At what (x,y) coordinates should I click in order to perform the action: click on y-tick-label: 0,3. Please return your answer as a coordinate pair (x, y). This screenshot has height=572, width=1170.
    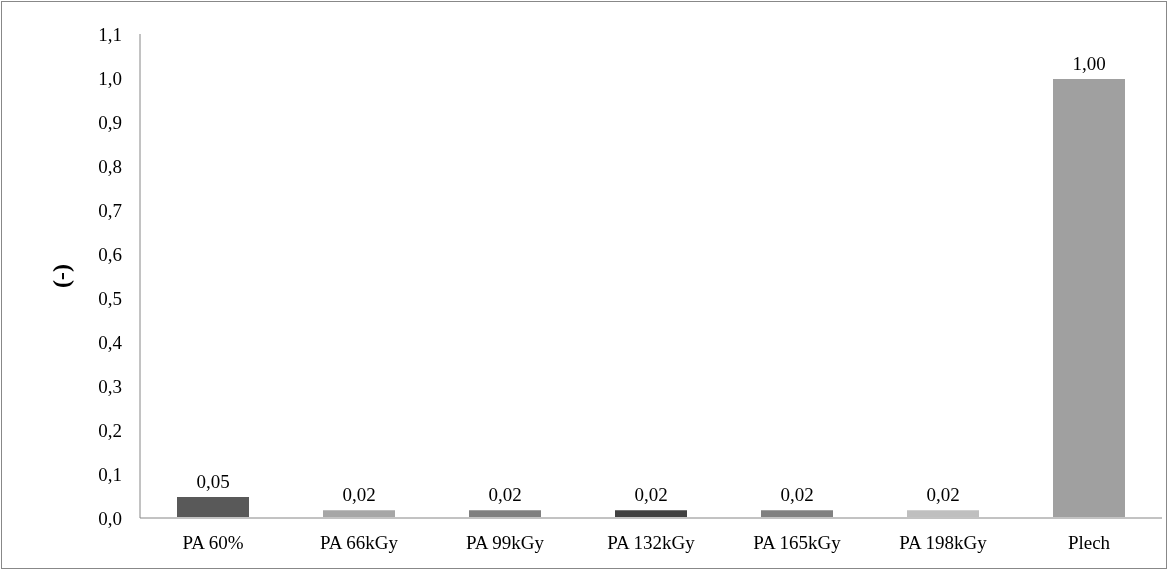
    Looking at the image, I should click on (110, 386).